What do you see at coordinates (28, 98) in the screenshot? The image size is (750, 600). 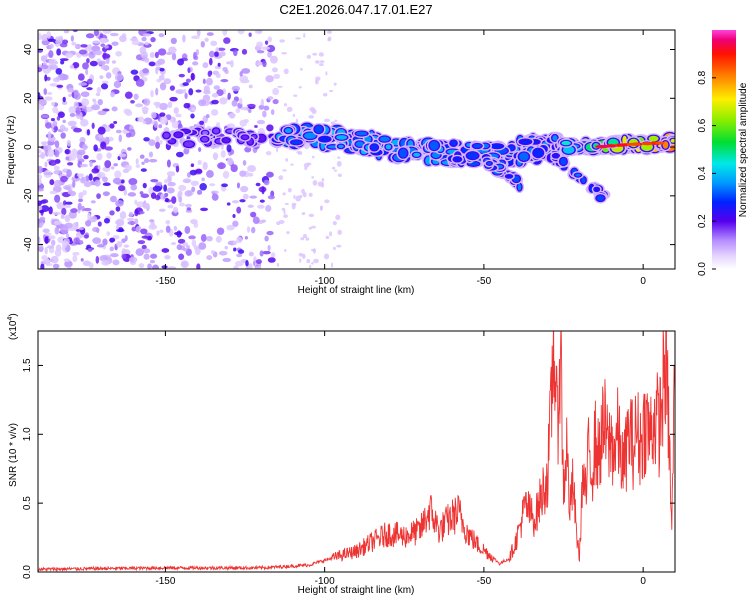 I see `y-tick-label: 20` at bounding box center [28, 98].